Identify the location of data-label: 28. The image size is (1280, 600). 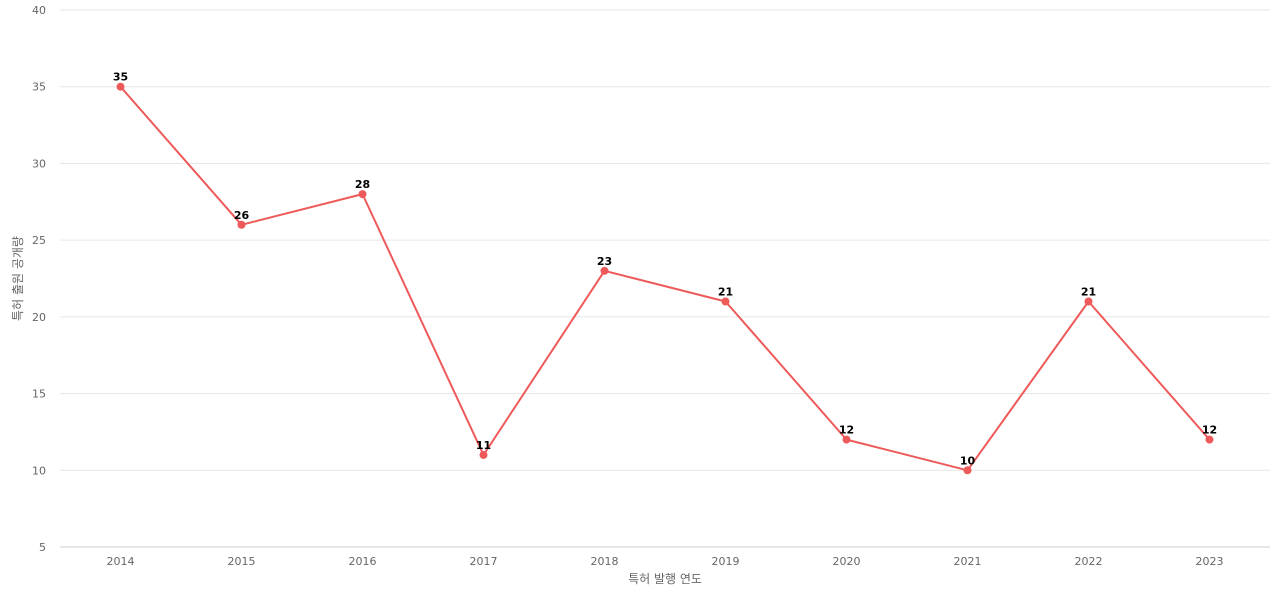
(362, 184).